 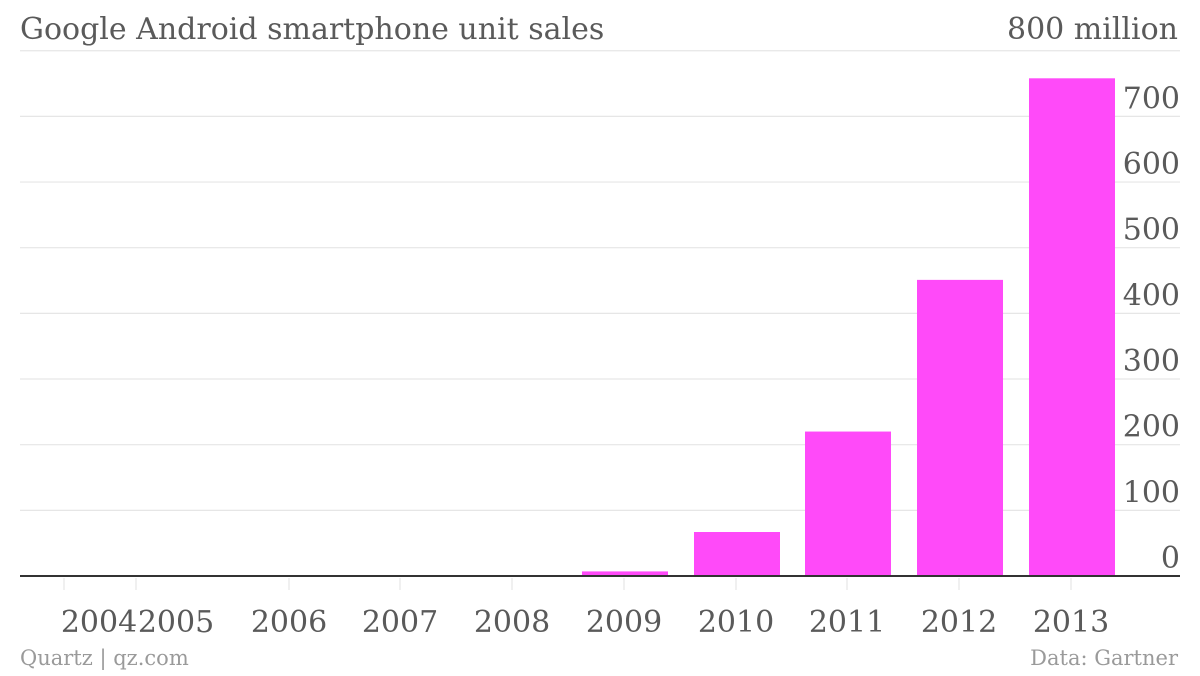 I want to click on x-tick-label: 2011, so click(x=847, y=622).